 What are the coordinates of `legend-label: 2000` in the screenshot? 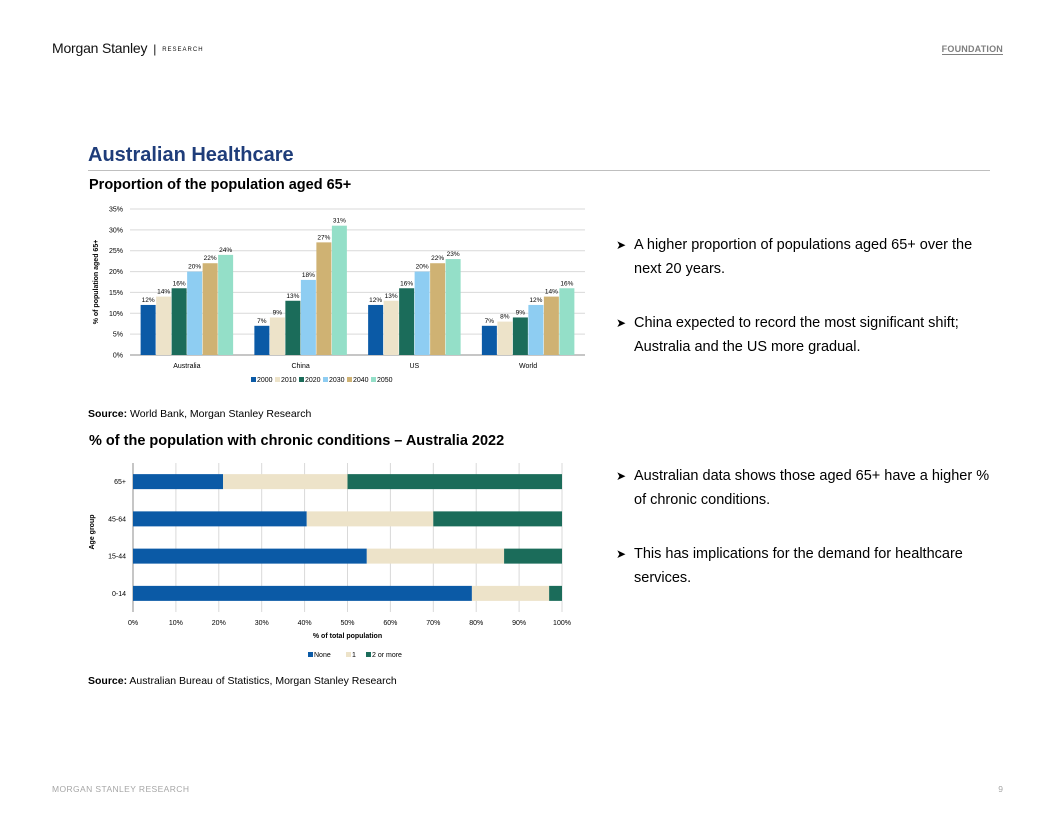 It's located at (265, 380).